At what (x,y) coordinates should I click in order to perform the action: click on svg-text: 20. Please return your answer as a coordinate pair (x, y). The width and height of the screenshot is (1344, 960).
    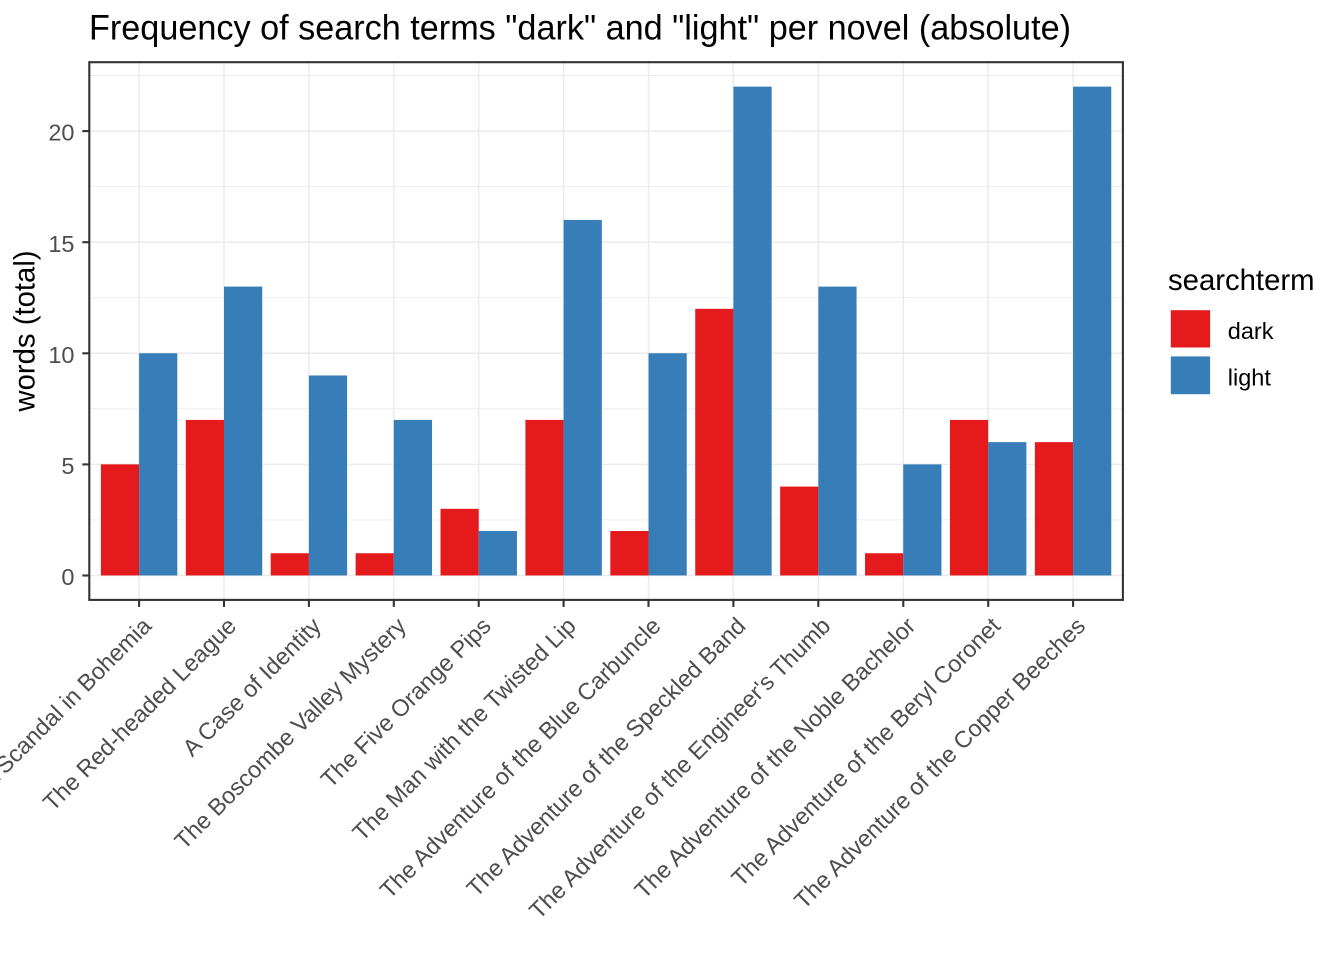
    Looking at the image, I should click on (61, 133).